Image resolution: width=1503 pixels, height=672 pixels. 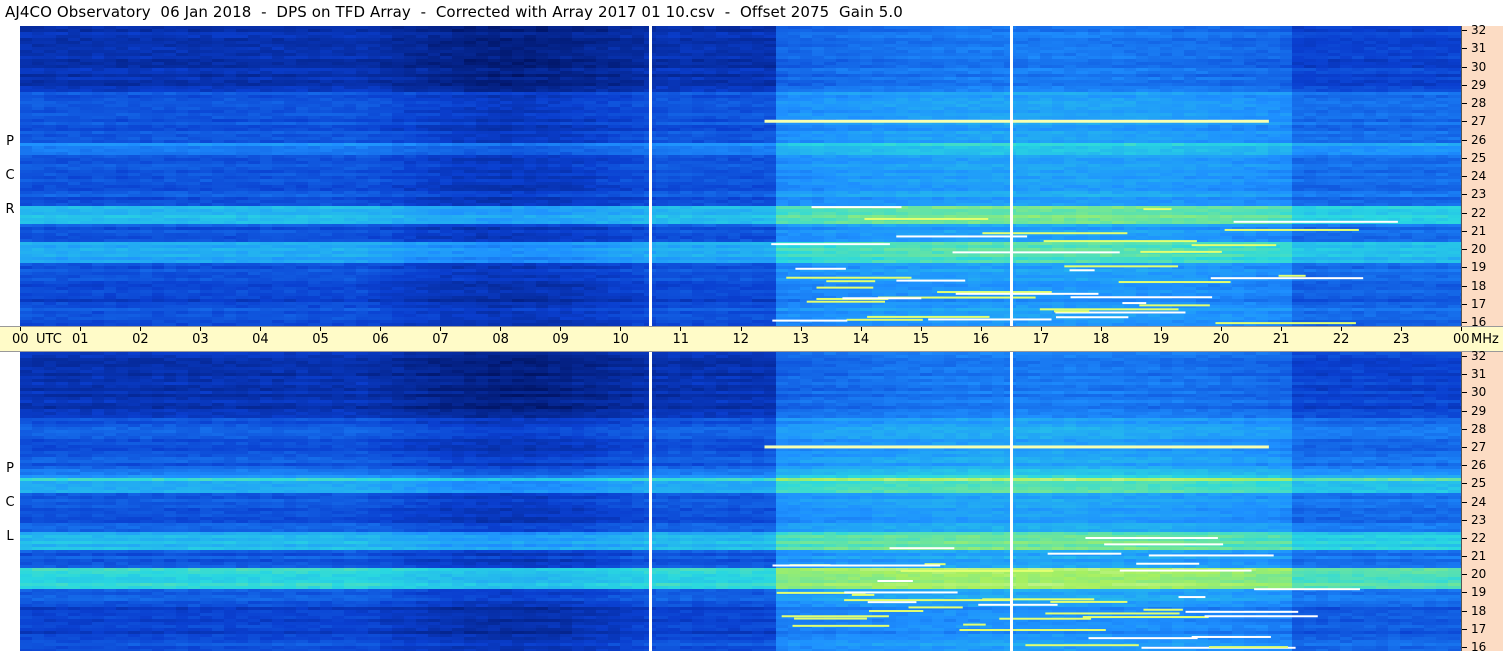 I want to click on mhz-tick-label: 30, so click(x=1478, y=392).